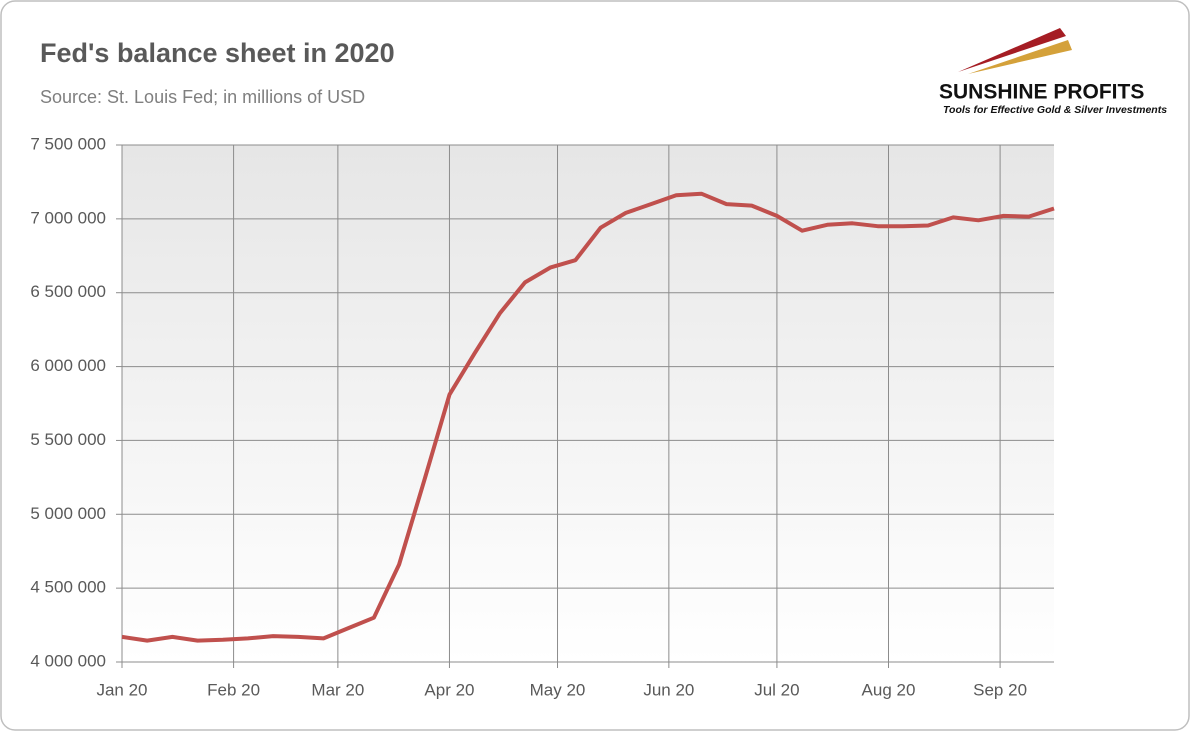  Describe the element at coordinates (68, 365) in the screenshot. I see `y-tick-label: 6 000 000` at that location.